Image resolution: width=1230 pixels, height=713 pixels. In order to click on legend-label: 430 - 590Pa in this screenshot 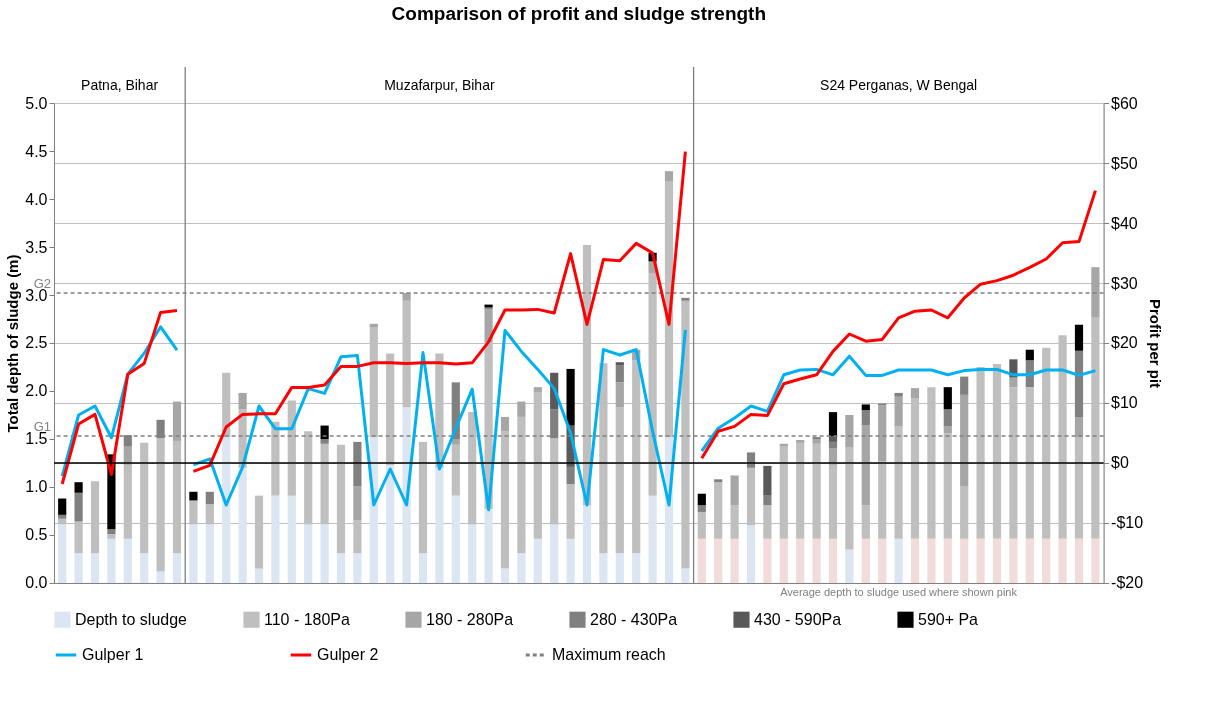, I will do `click(798, 619)`.